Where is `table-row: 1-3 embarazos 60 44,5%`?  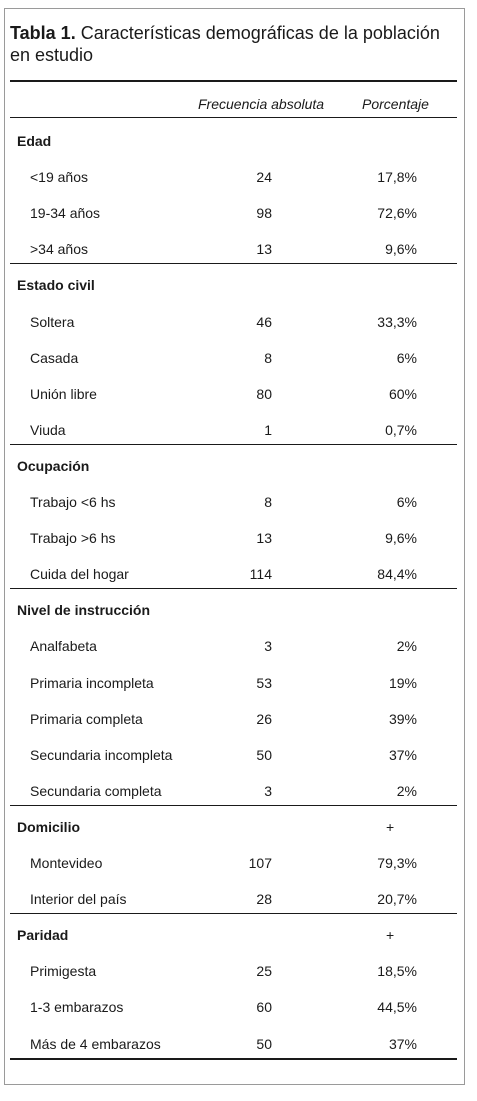
table-row: 1-3 embarazos 60 44,5% is located at coordinates (232, 1007).